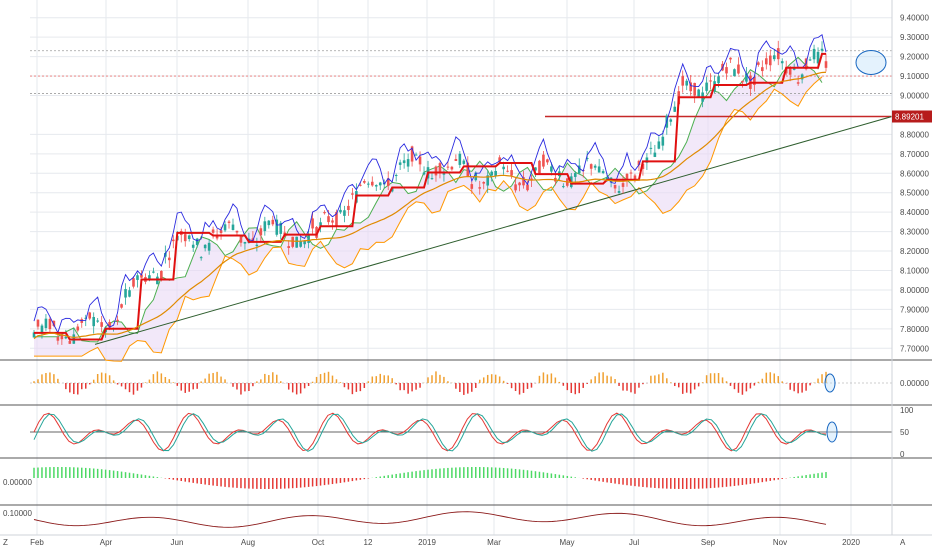 This screenshot has width=932, height=550. What do you see at coordinates (17, 482) in the screenshot?
I see `histogram-tick-label: 0.00000` at bounding box center [17, 482].